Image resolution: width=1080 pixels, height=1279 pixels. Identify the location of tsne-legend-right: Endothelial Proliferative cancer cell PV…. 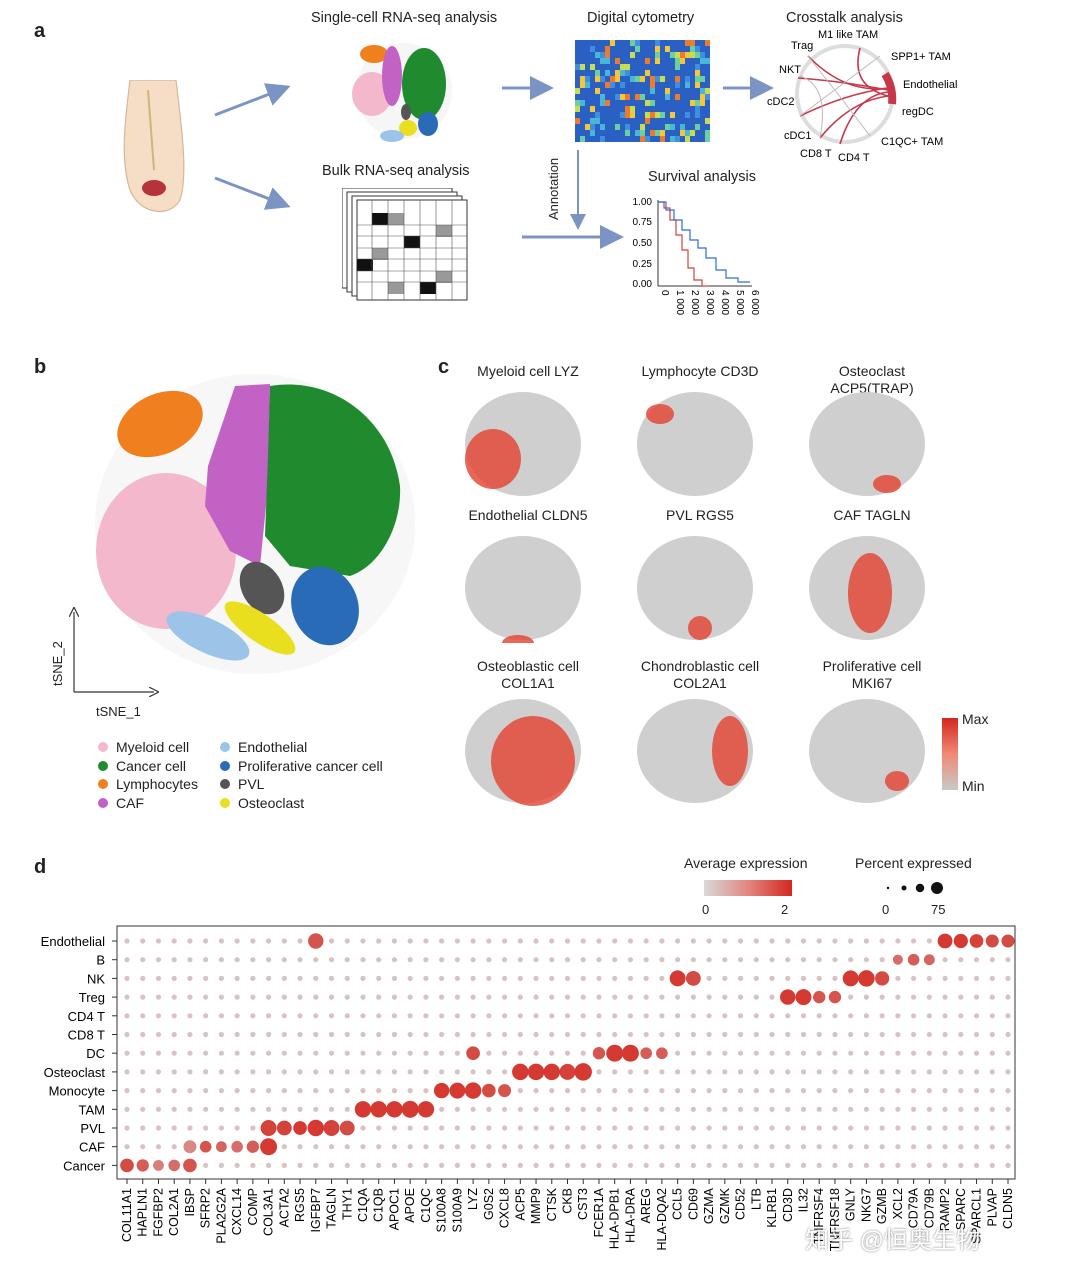
(301, 775).